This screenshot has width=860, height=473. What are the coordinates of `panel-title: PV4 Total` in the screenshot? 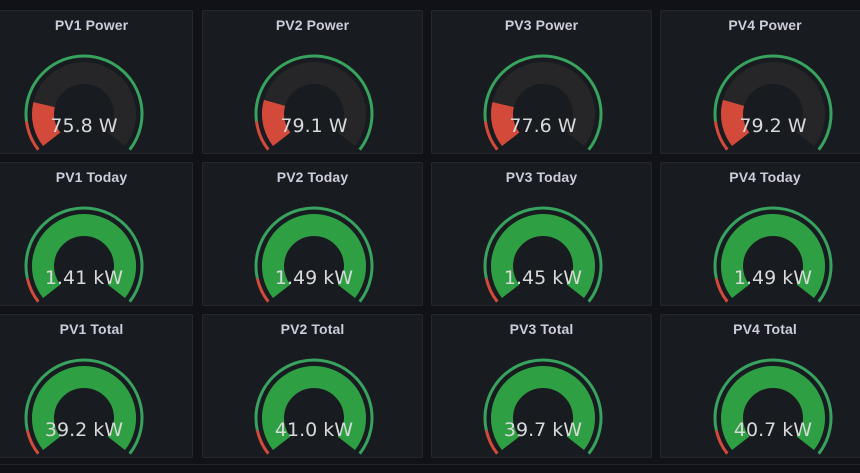 It's located at (765, 329).